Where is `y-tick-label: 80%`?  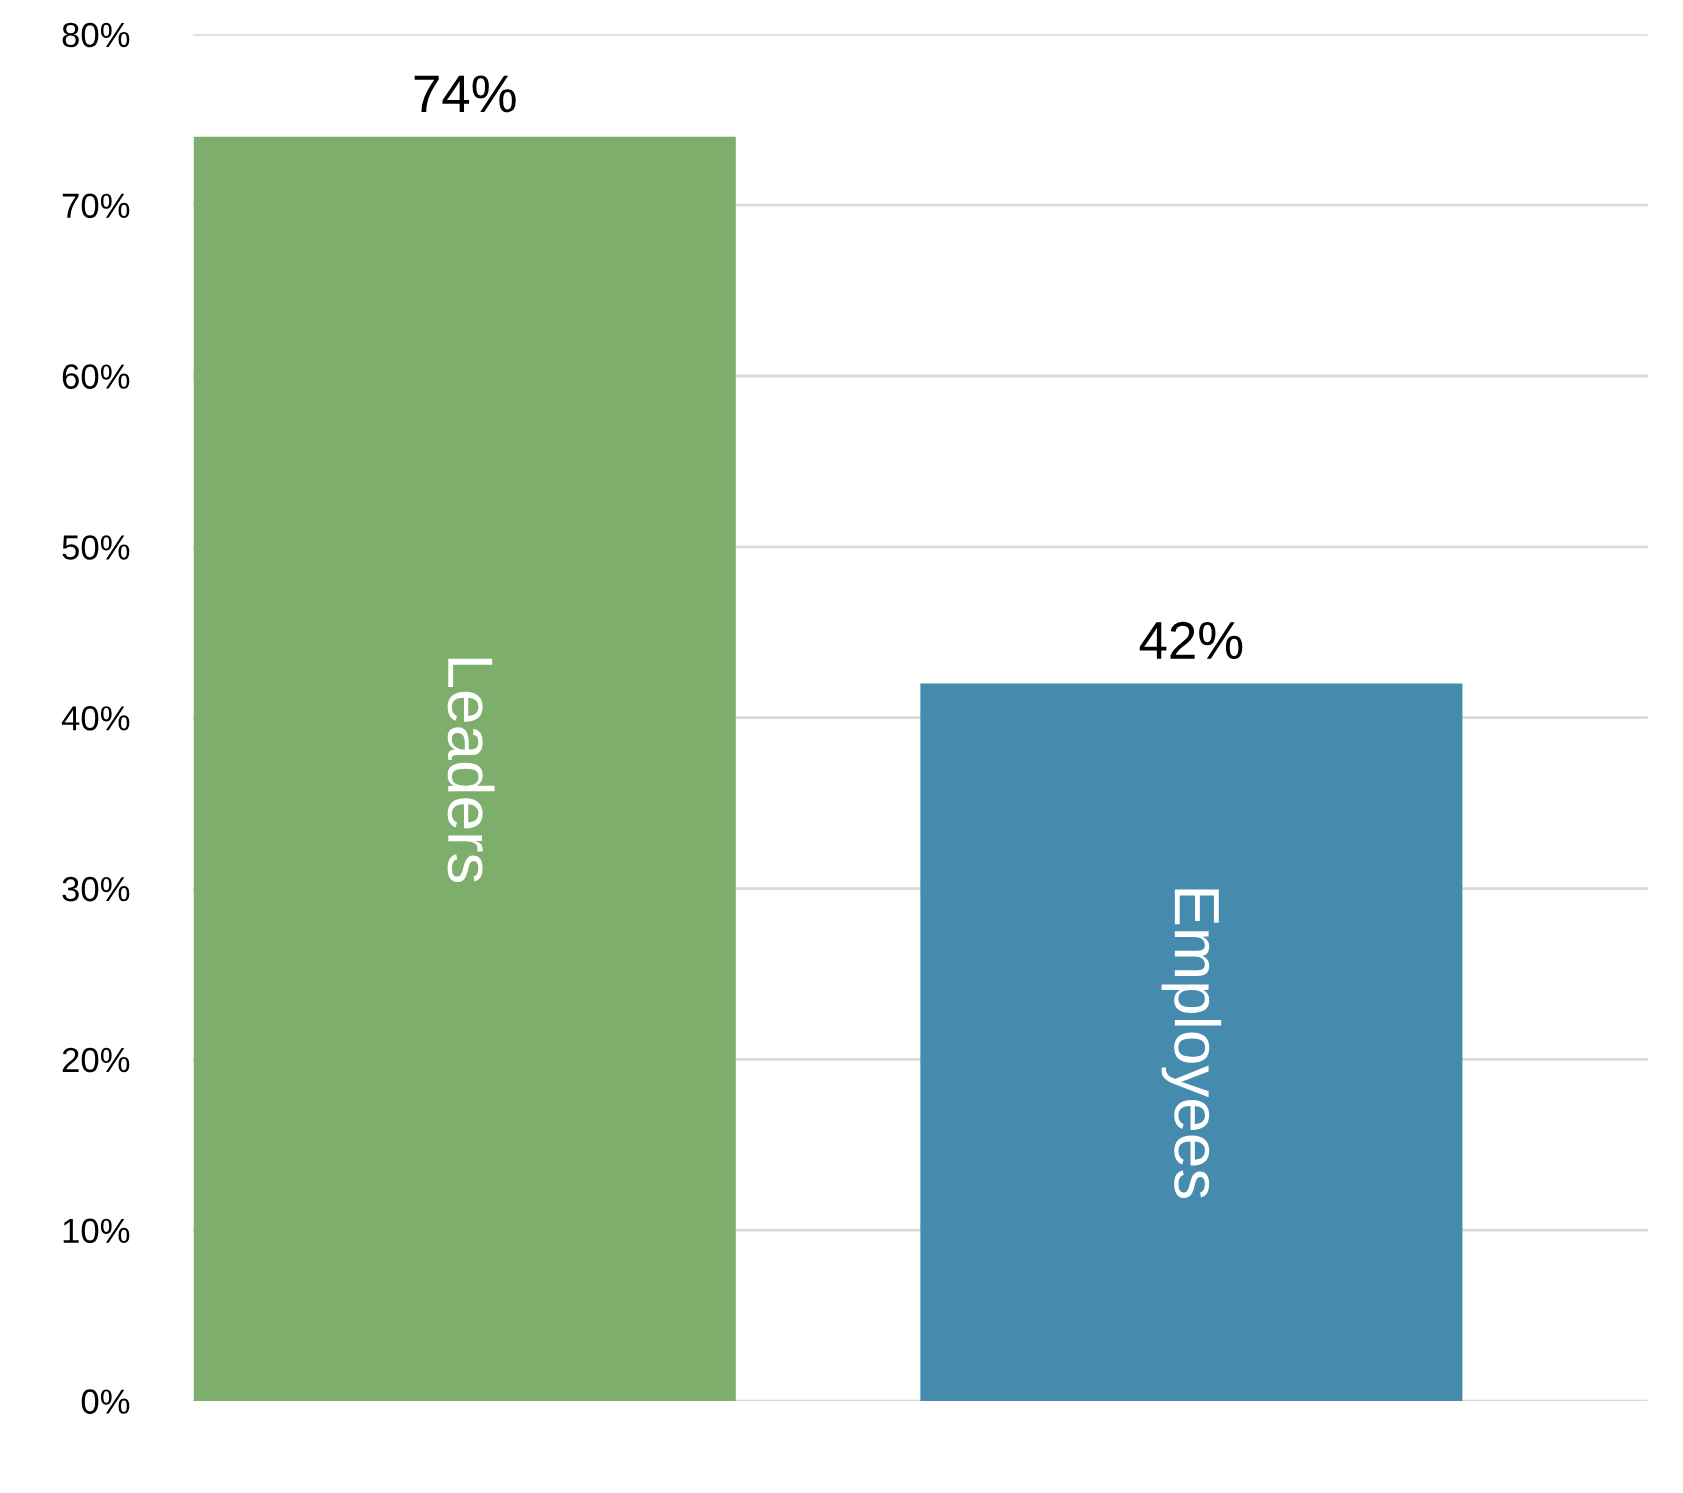
y-tick-label: 80% is located at coordinates (96, 35).